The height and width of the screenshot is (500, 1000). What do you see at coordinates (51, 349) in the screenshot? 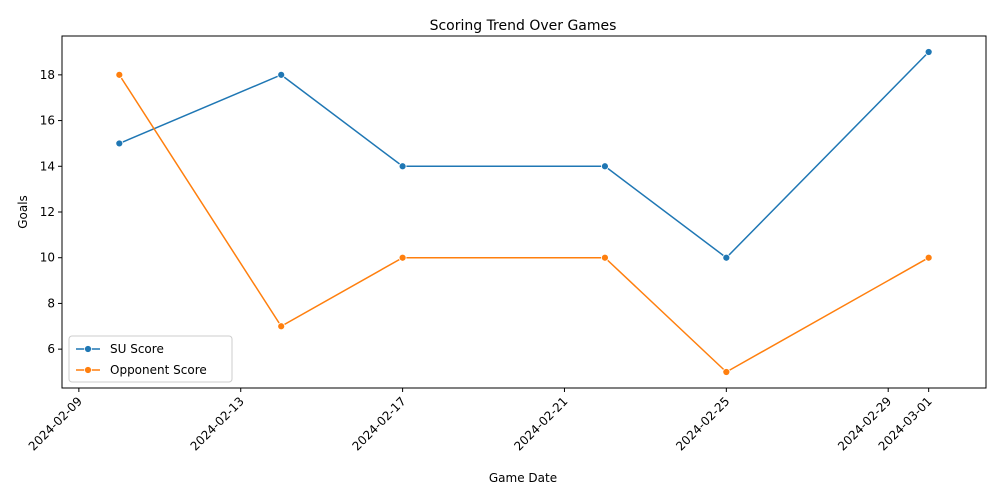
I see `y-tick-label: 6` at bounding box center [51, 349].